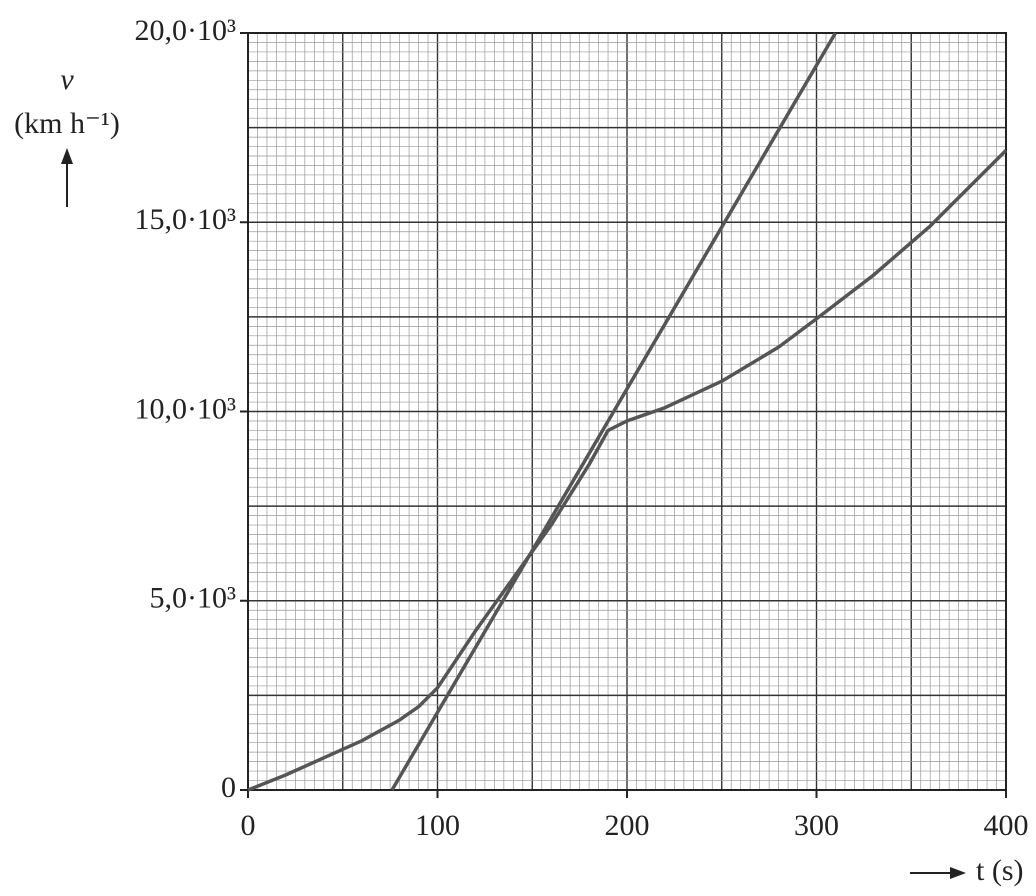 The height and width of the screenshot is (896, 1036). I want to click on x-tick-label: 400, so click(1006, 825).